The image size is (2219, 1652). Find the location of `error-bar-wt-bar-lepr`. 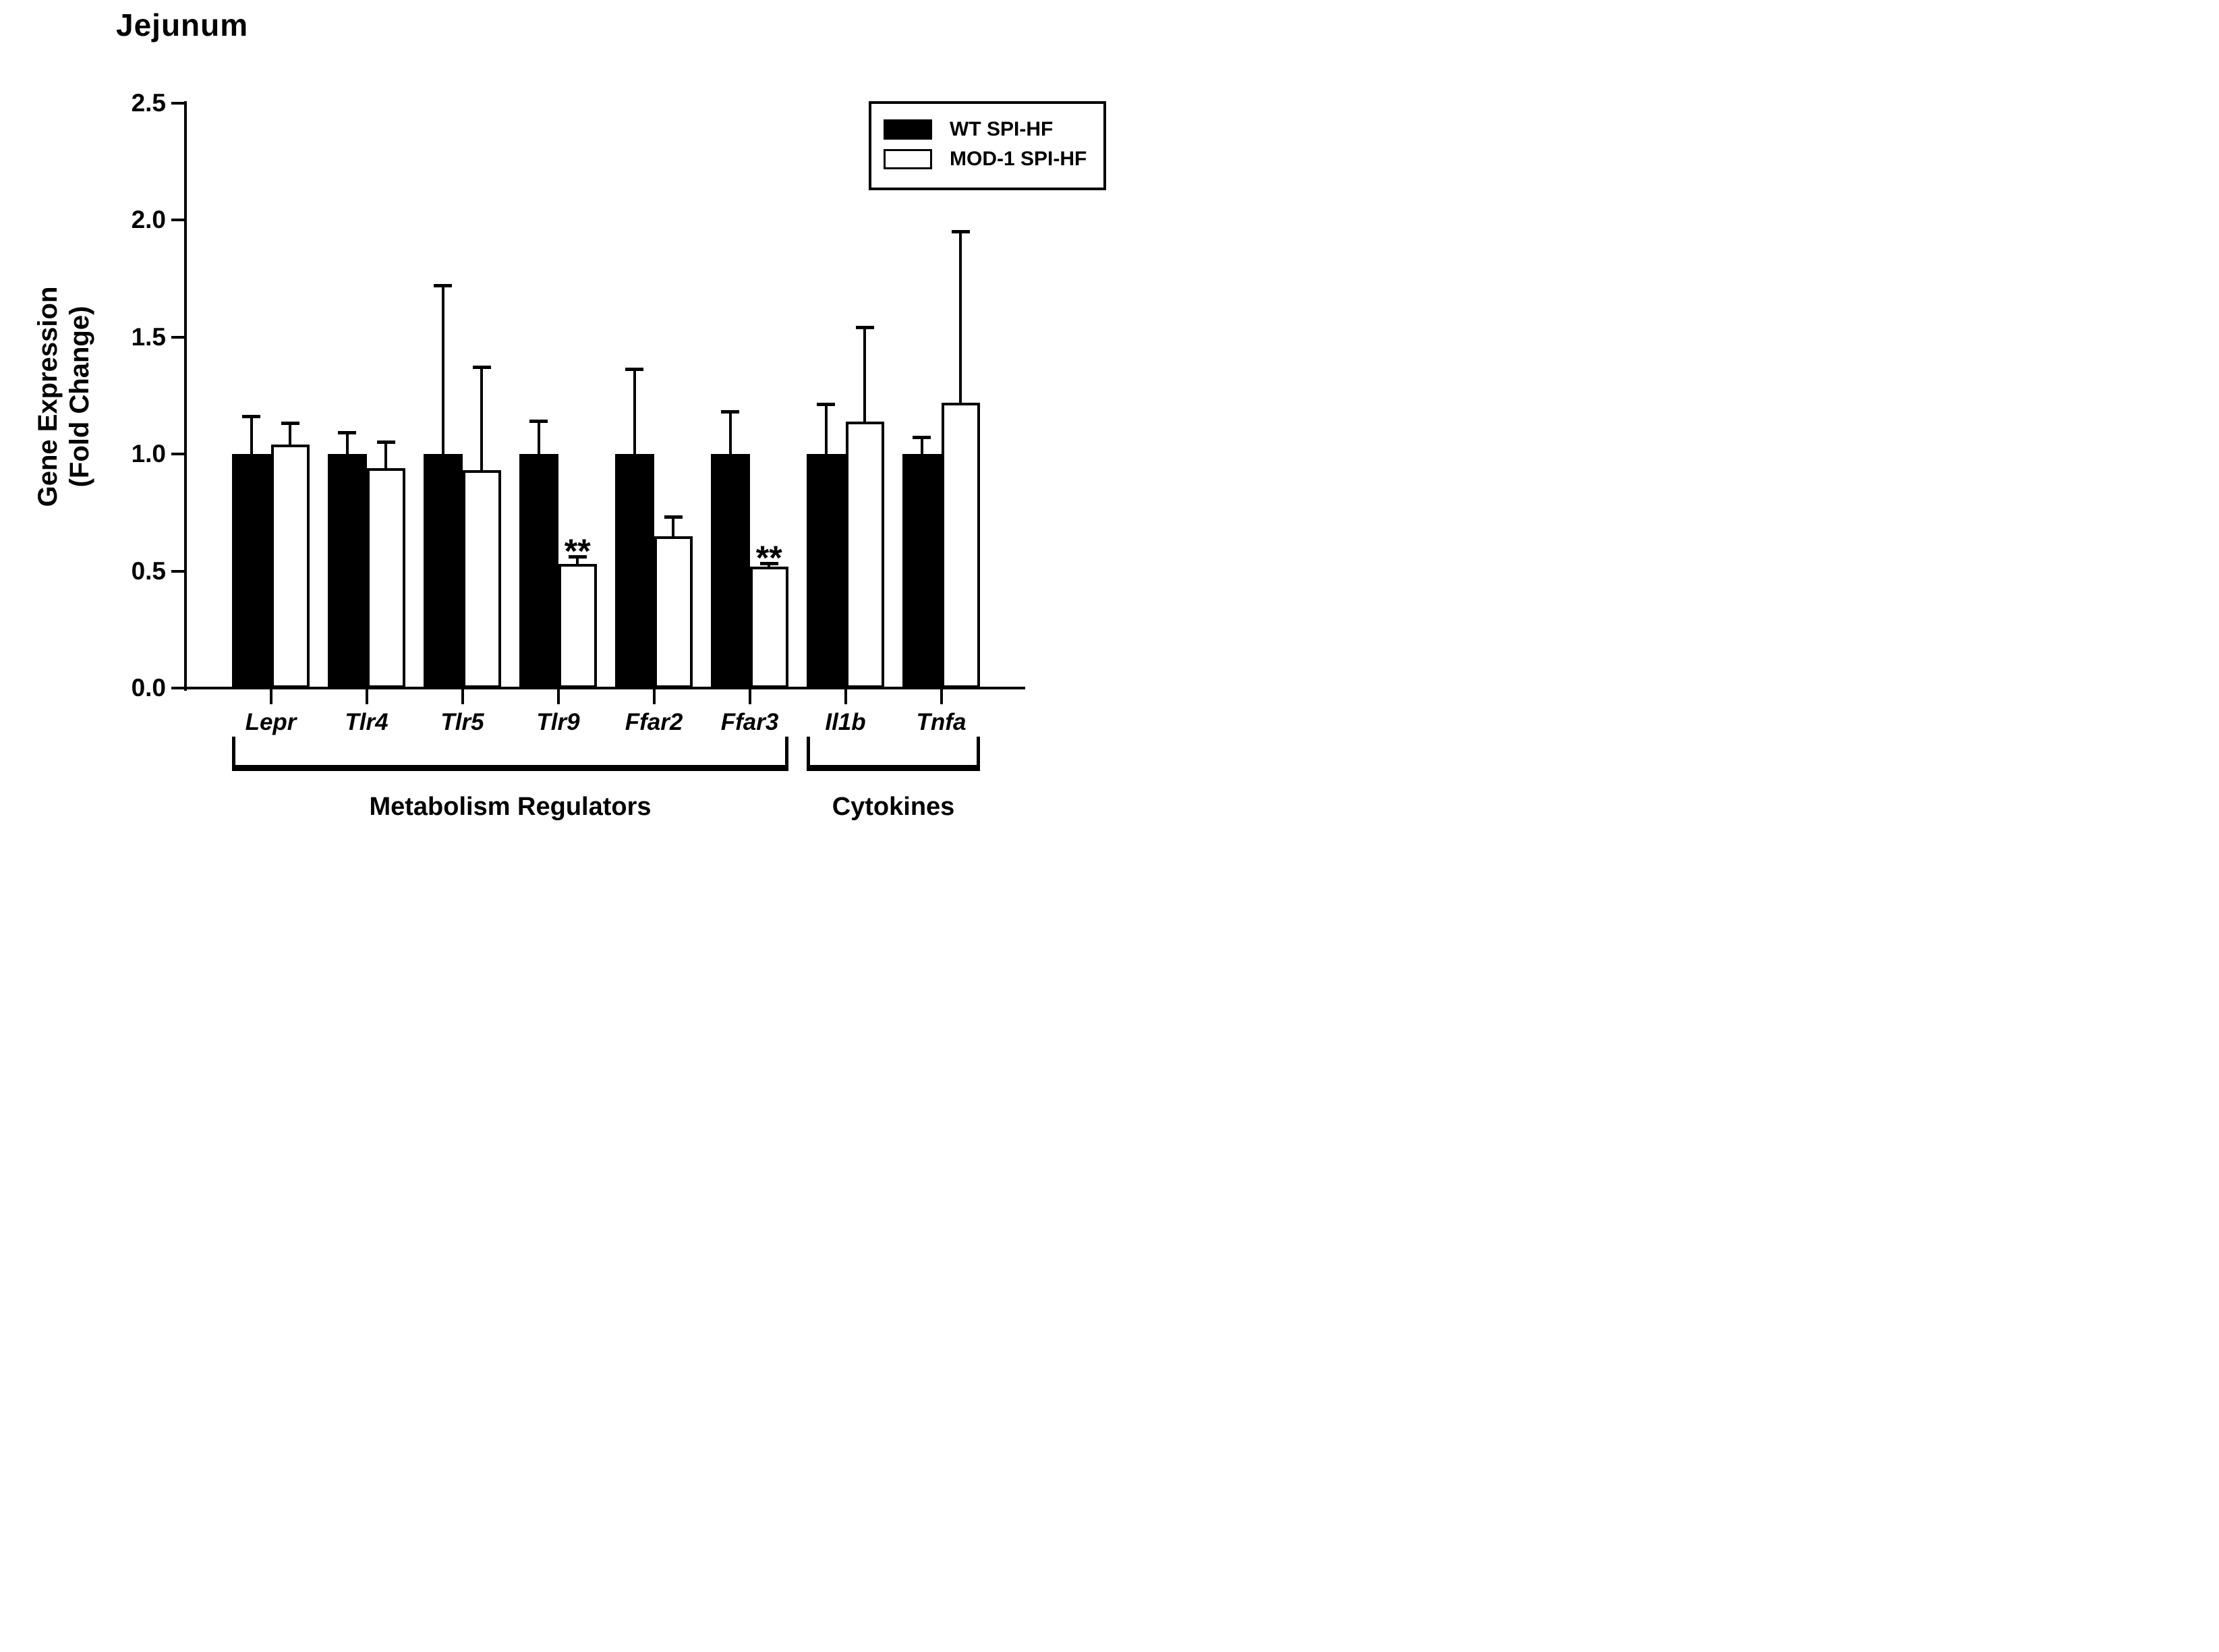

error-bar-wt-bar-lepr is located at coordinates (252, 436).